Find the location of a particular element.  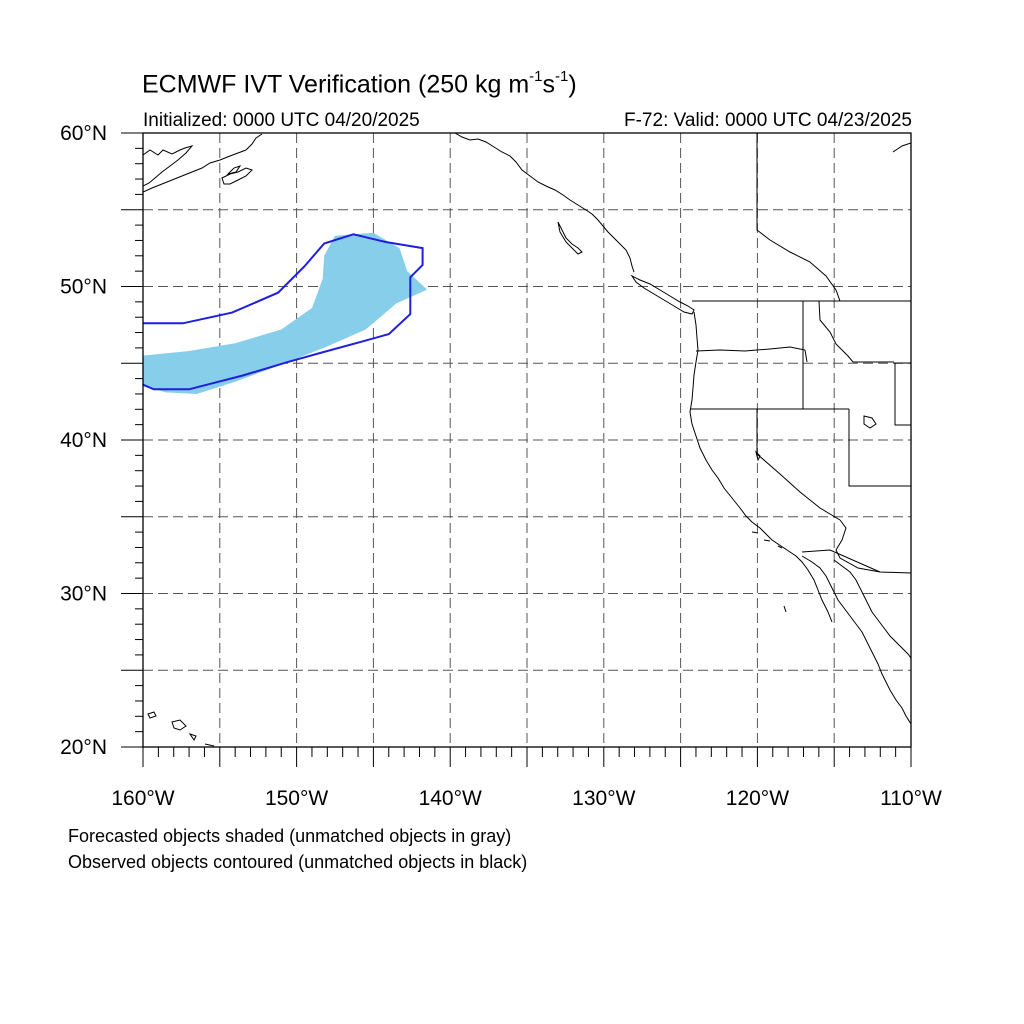

washington-oregon-border is located at coordinates (751, 354).